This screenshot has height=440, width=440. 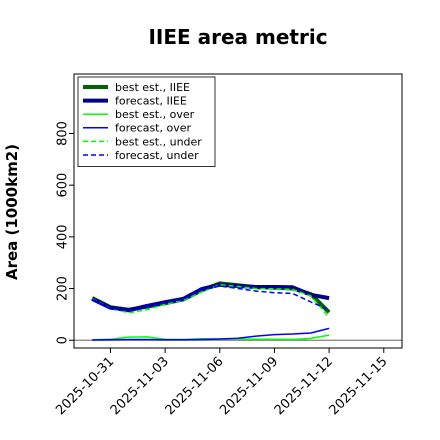 What do you see at coordinates (157, 155) in the screenshot?
I see `legend-label: forecast, under` at bounding box center [157, 155].